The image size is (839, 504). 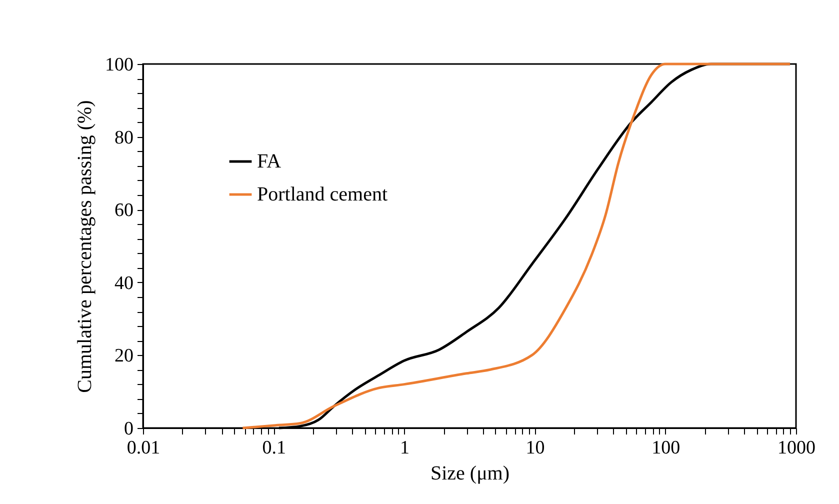 What do you see at coordinates (124, 283) in the screenshot?
I see `y-tick-label: 40` at bounding box center [124, 283].